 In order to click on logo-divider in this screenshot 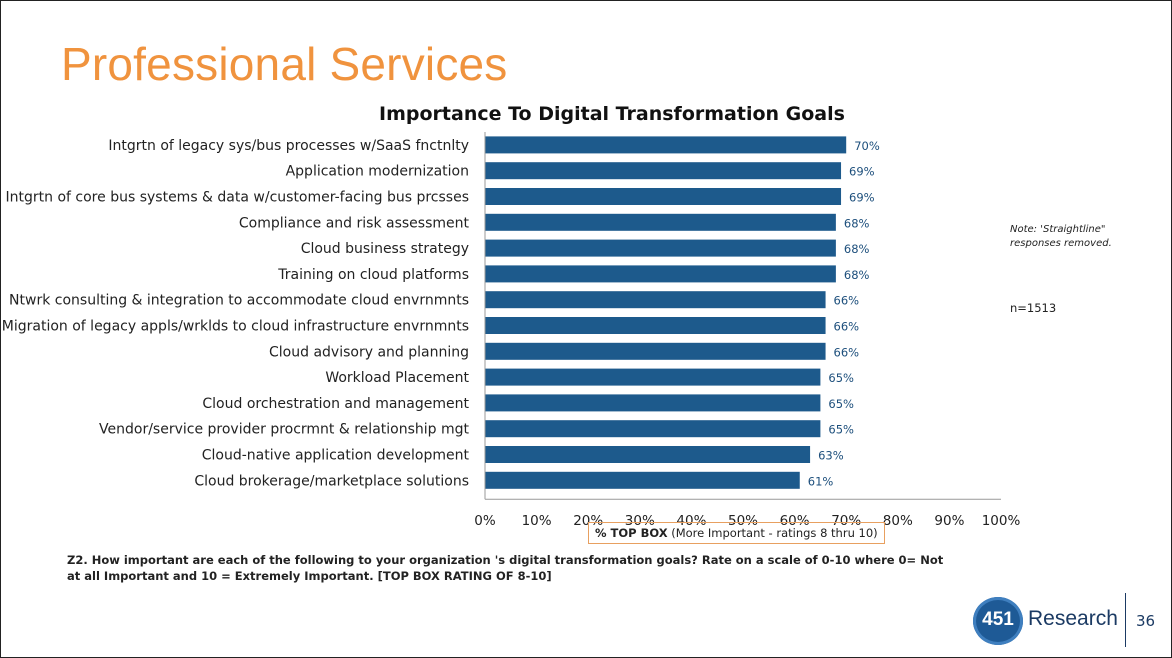, I will do `click(1125, 620)`.